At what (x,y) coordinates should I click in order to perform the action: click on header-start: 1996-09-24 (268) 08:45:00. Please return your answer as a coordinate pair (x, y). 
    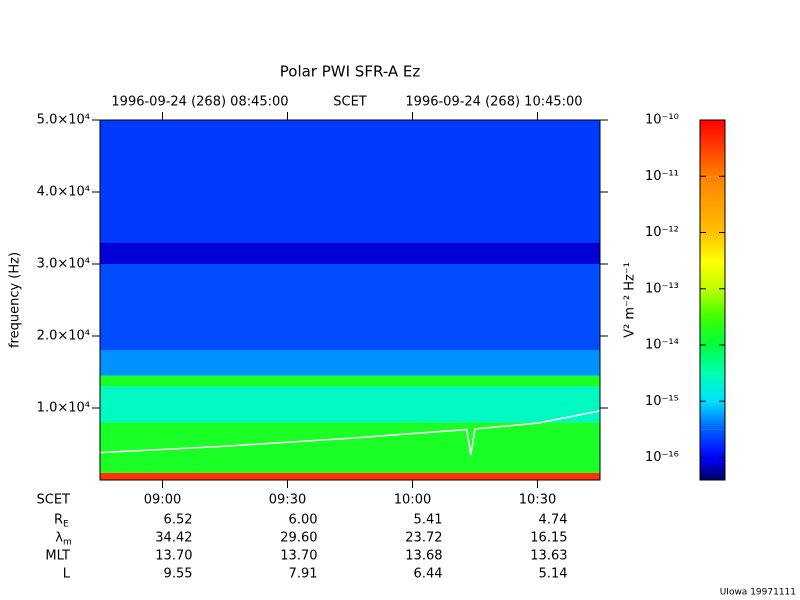
    Looking at the image, I should click on (199, 102).